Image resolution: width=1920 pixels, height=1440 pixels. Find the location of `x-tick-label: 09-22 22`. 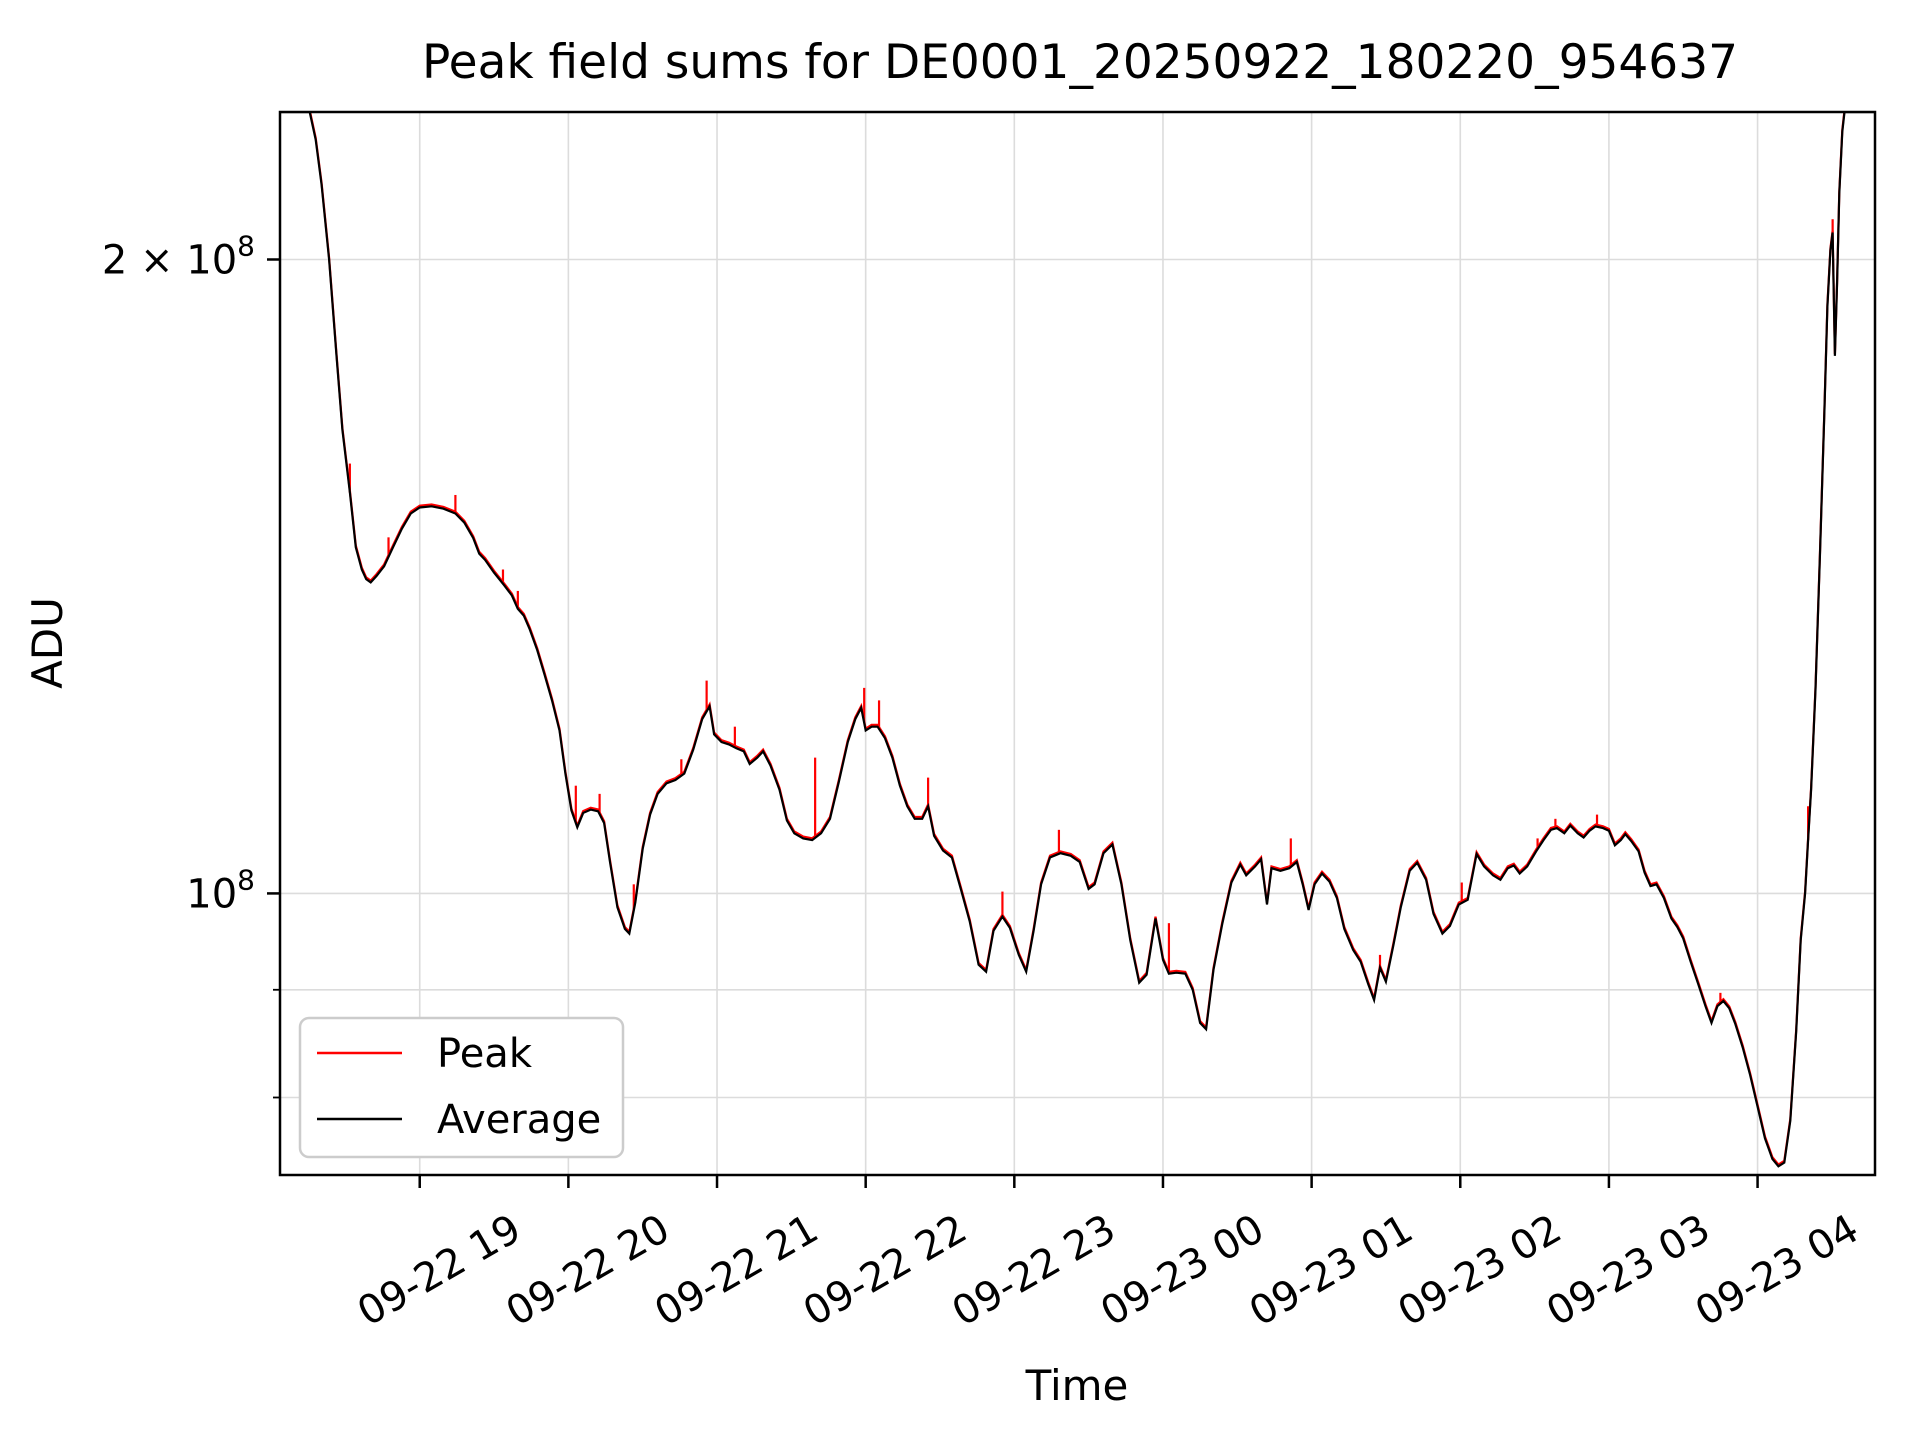

x-tick-label: 09-22 22 is located at coordinates (885, 1271).